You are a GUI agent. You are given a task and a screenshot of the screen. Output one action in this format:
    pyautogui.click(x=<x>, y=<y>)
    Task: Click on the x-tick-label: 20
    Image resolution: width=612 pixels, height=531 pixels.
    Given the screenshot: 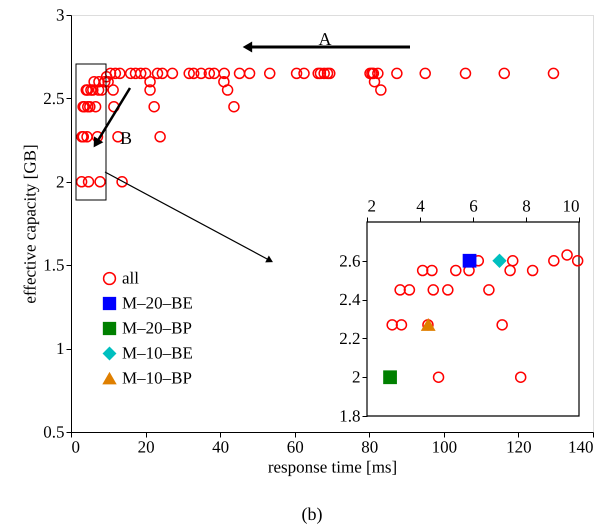 What is the action you would take?
    pyautogui.click(x=146, y=447)
    